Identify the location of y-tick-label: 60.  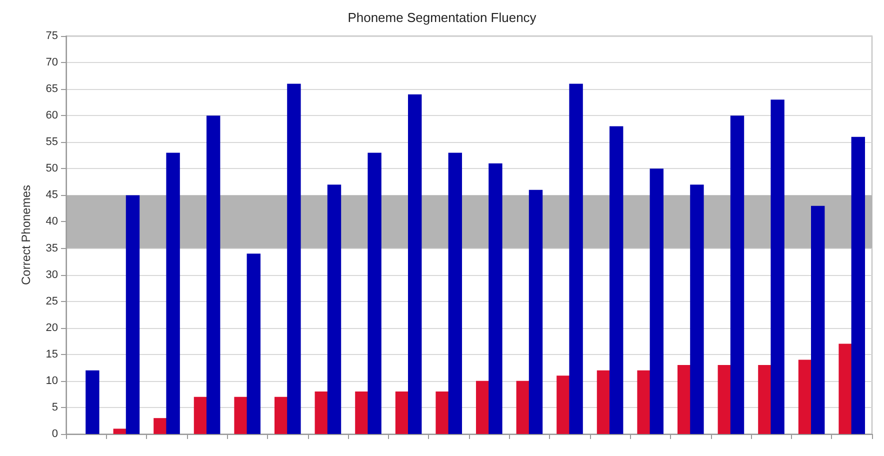
(52, 116).